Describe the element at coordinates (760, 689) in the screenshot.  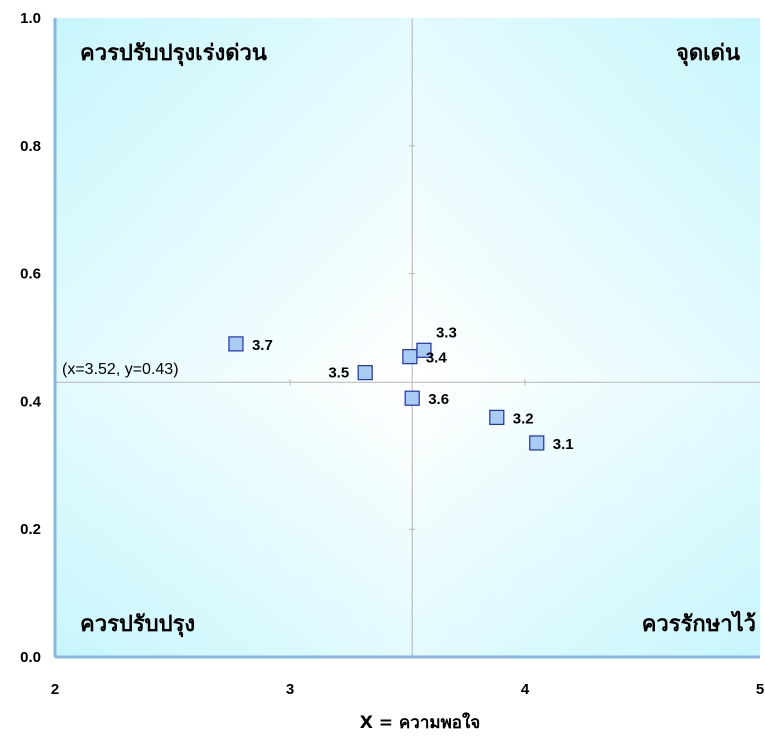
I see `x-tick-label: 5` at that location.